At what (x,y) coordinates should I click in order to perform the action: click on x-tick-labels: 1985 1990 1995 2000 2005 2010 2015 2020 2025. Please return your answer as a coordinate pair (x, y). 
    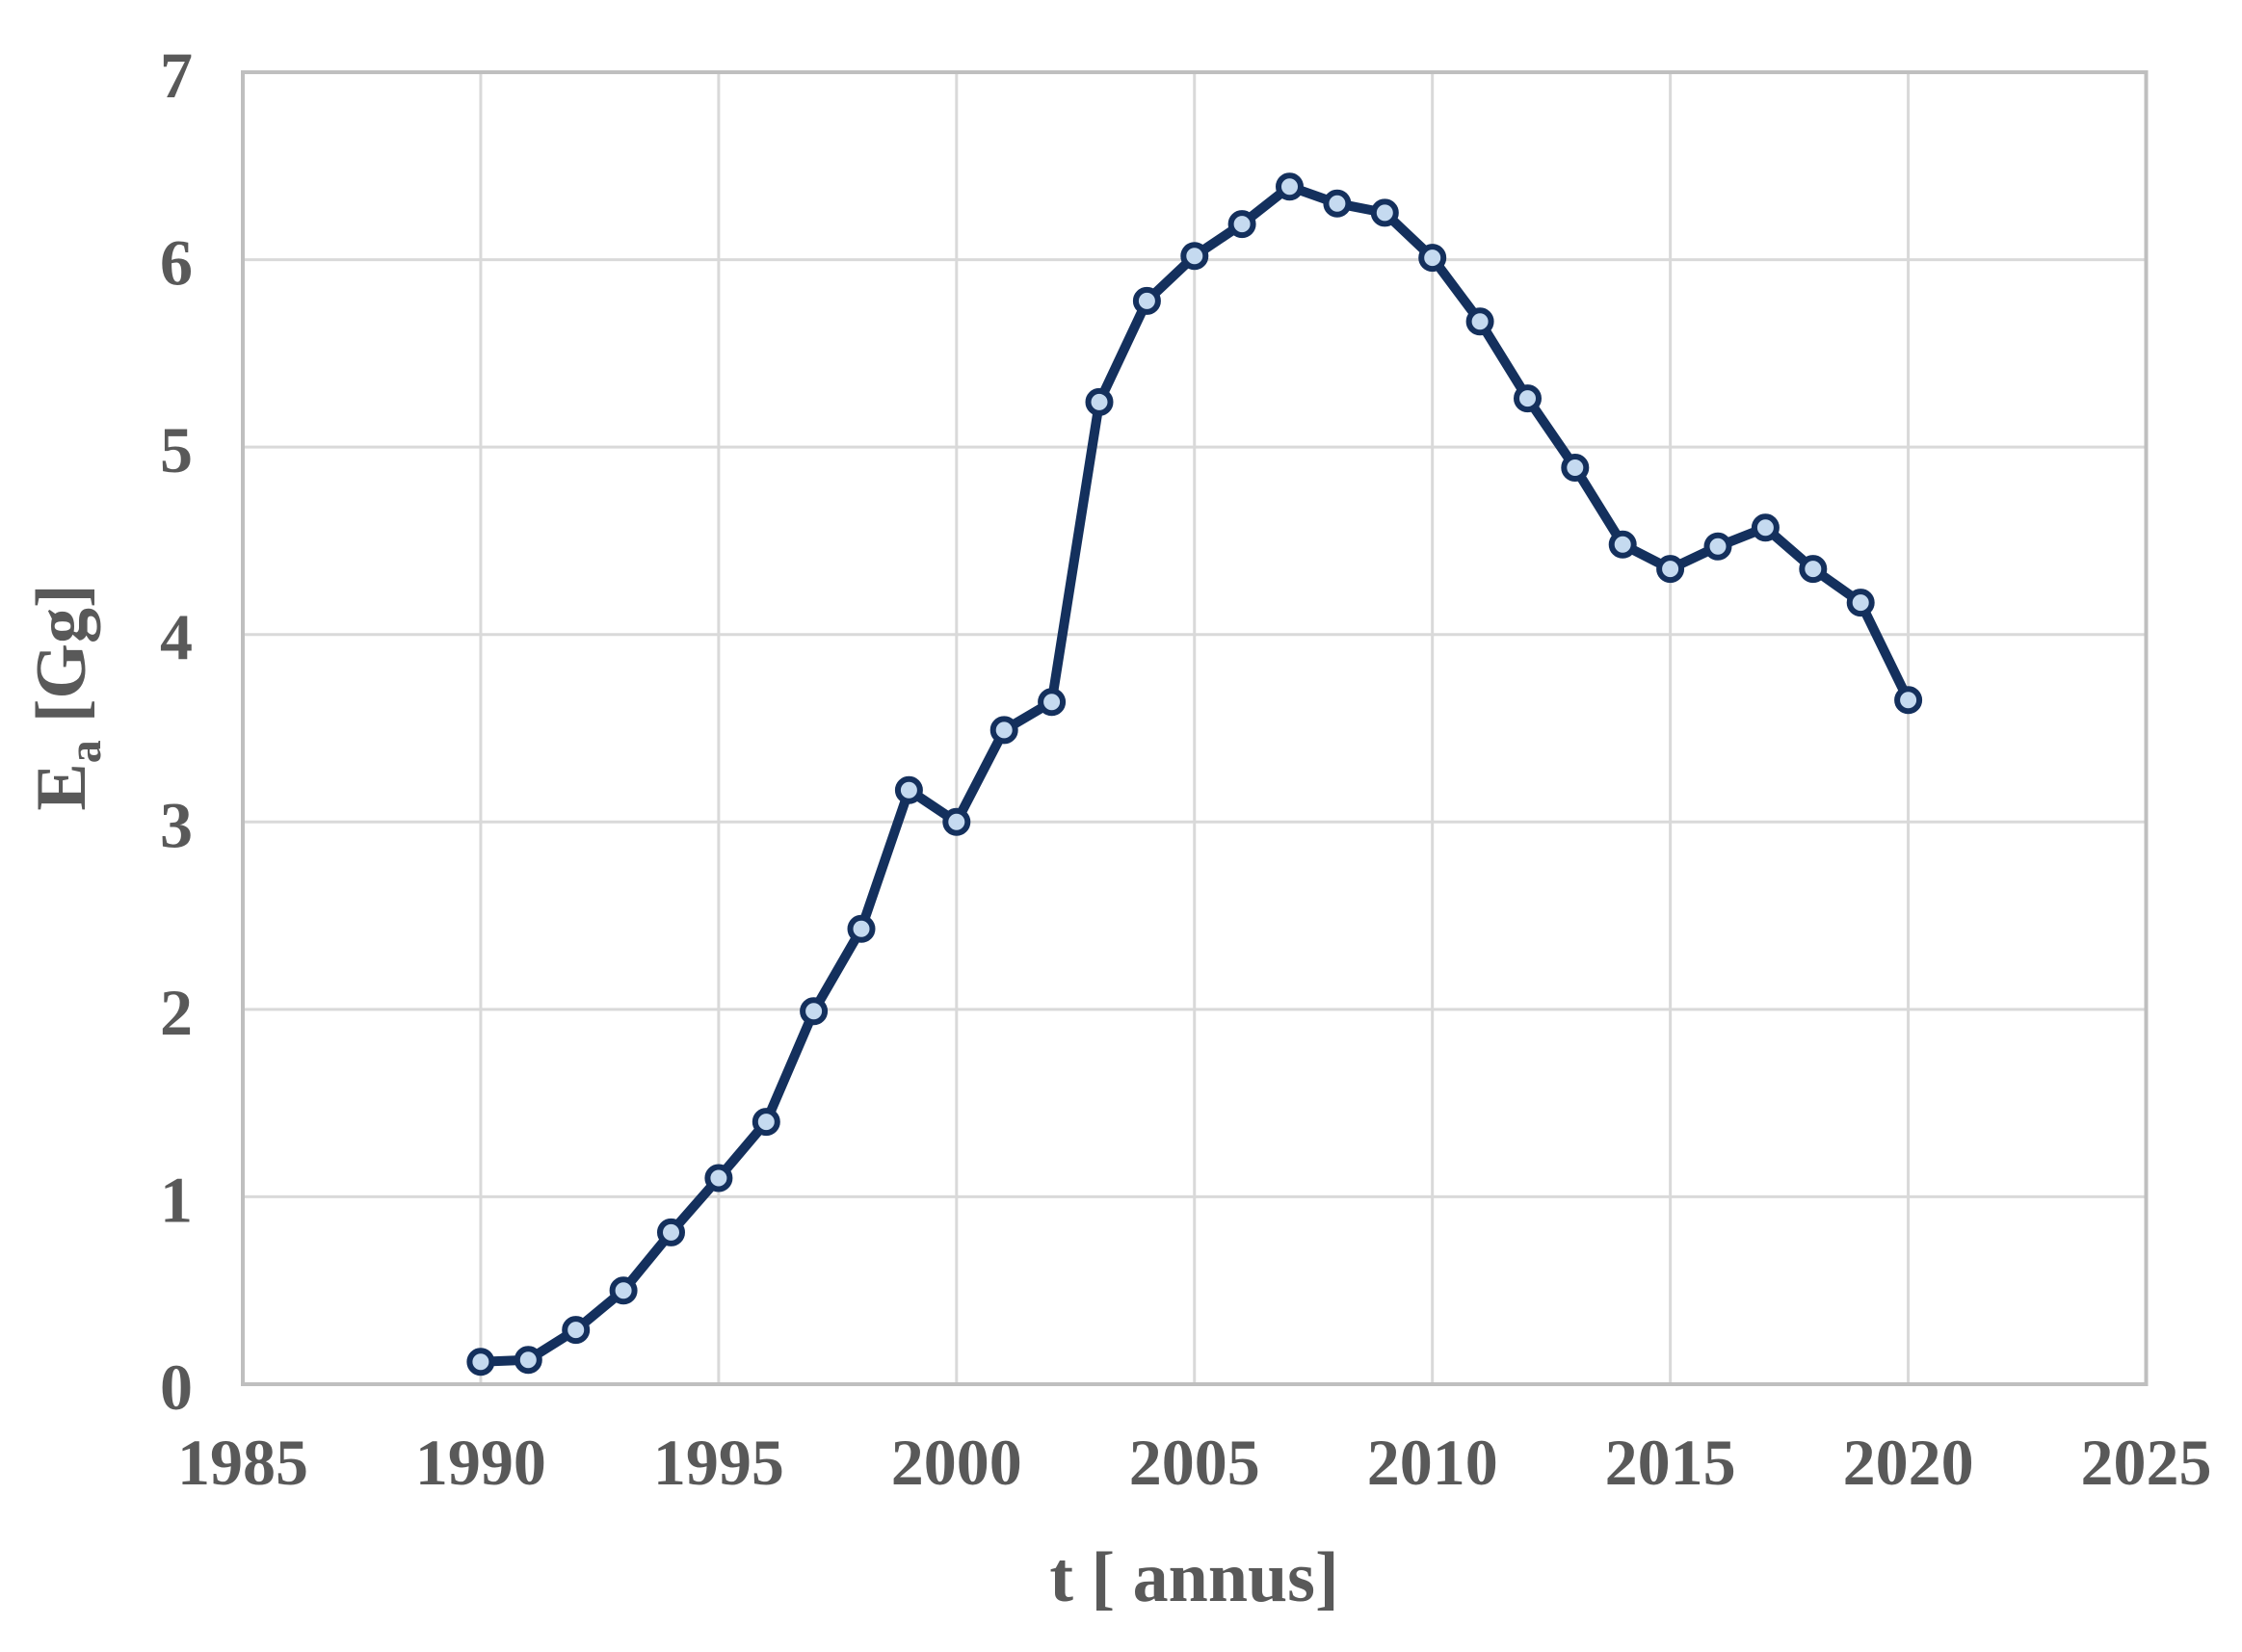
    Looking at the image, I should click on (1194, 1462).